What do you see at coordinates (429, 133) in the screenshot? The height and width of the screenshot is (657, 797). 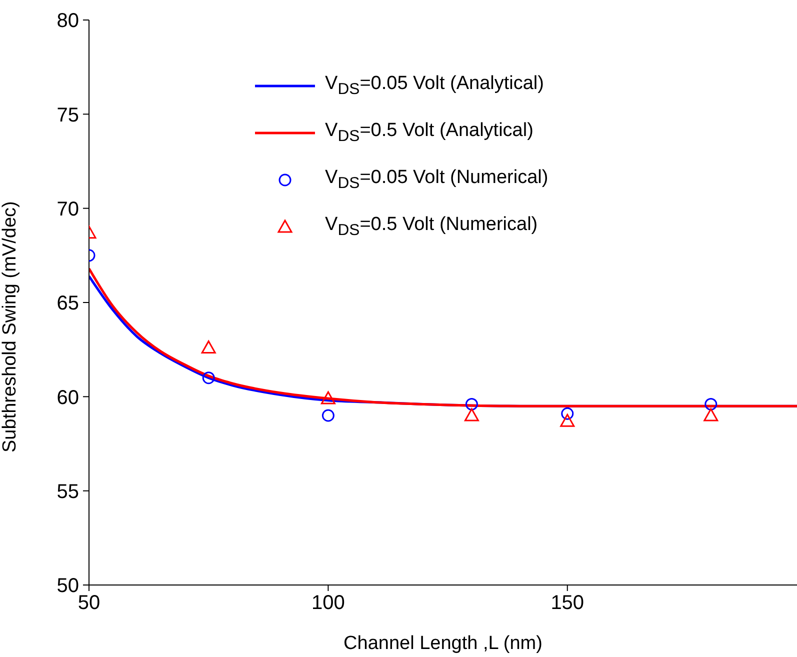 I see `legend-label: V$_{DS}$=0.5 Volt (Analytical)` at bounding box center [429, 133].